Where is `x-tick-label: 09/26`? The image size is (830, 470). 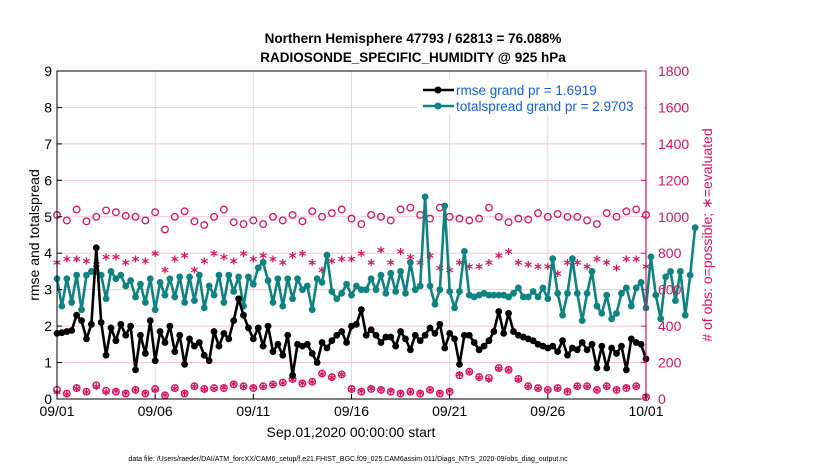 x-tick-label: 09/26 is located at coordinates (547, 411).